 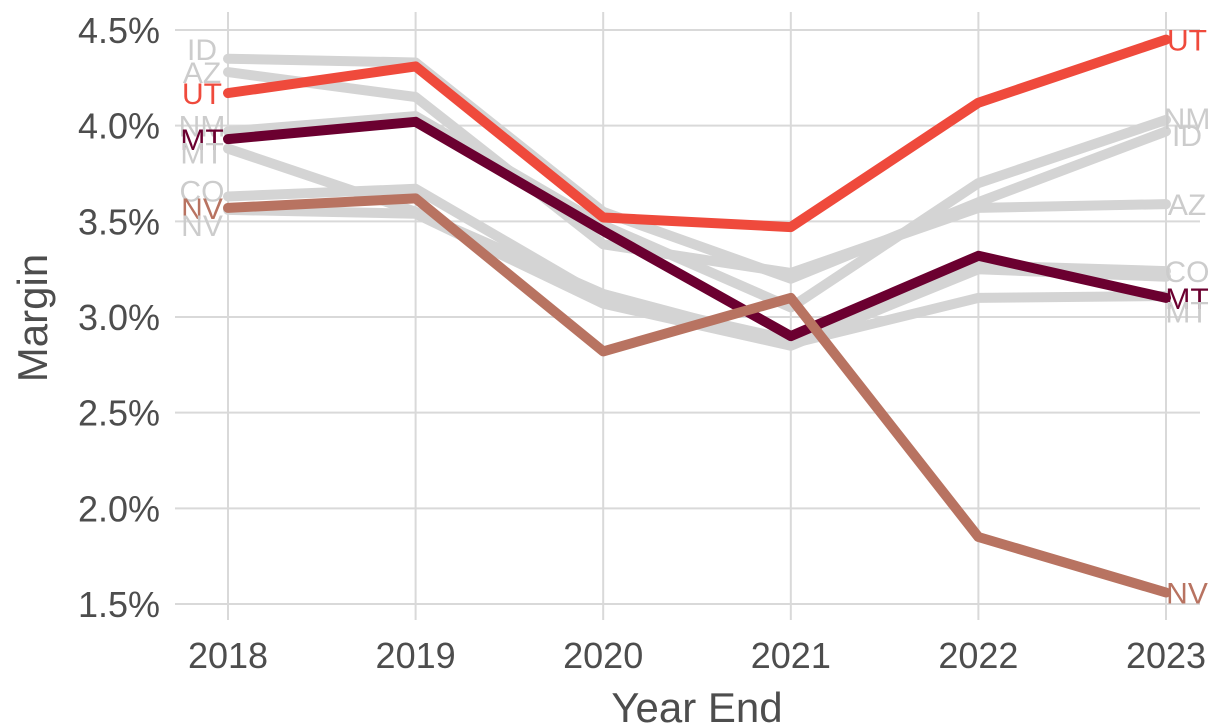 I want to click on x-axis-ticks: 2018 2019 2020 2021 2022 2023, so click(x=697, y=655).